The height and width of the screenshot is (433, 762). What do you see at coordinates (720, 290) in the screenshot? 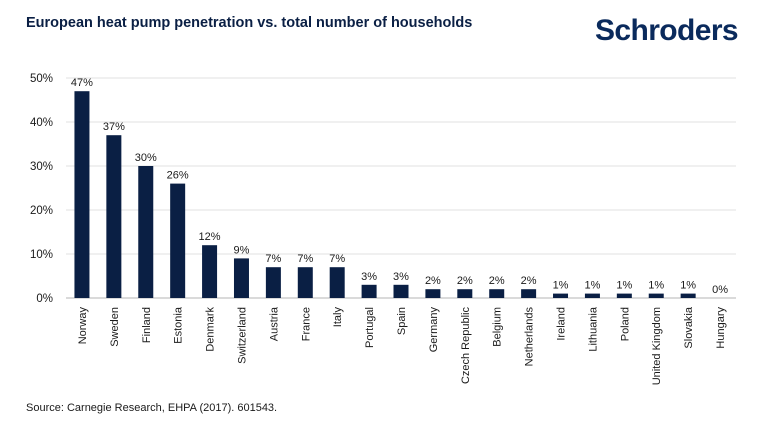
I see `data-label: 0%` at bounding box center [720, 290].